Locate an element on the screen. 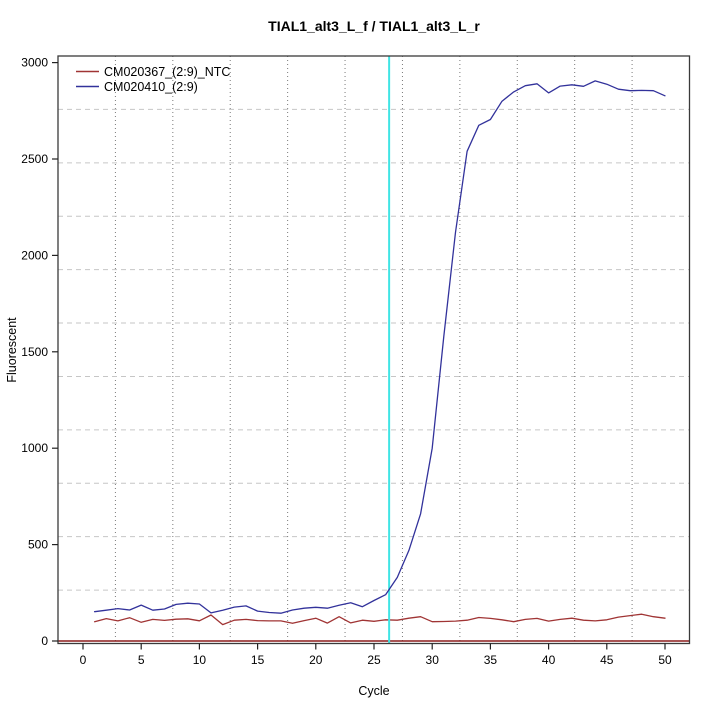  x-tick-label: 0 is located at coordinates (83, 660).